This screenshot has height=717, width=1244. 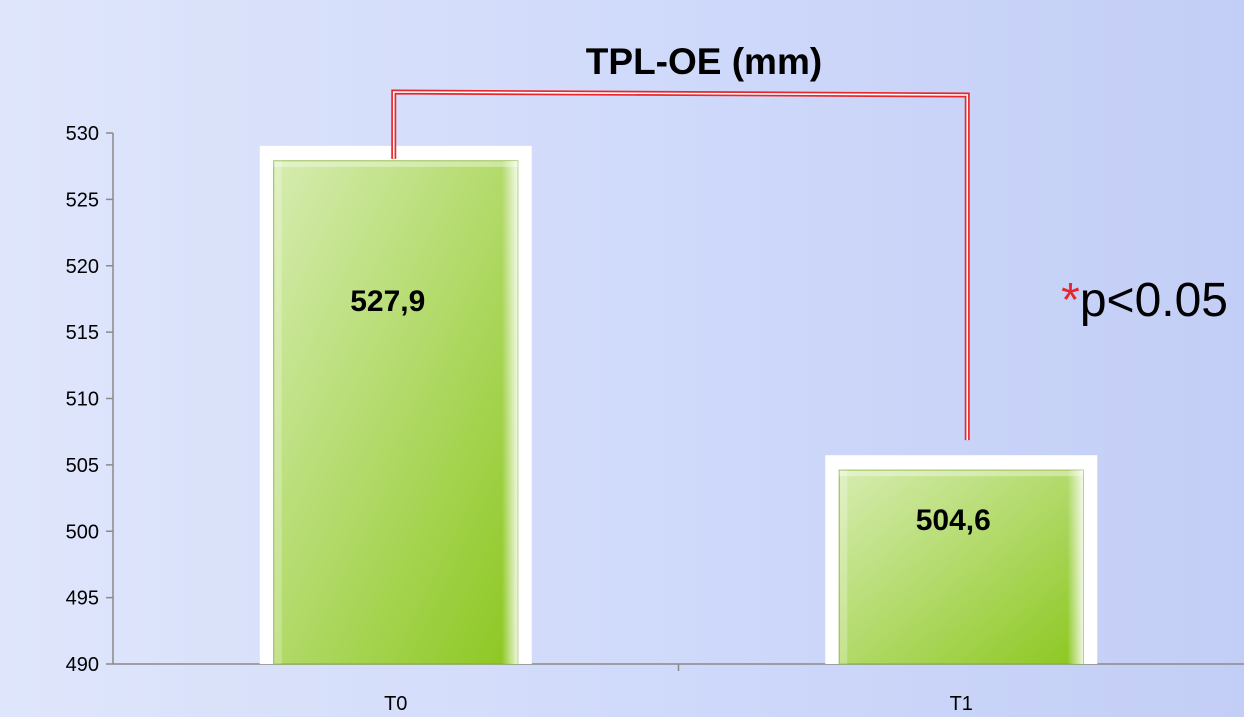 I want to click on significance-star: *, so click(x=1070, y=300).